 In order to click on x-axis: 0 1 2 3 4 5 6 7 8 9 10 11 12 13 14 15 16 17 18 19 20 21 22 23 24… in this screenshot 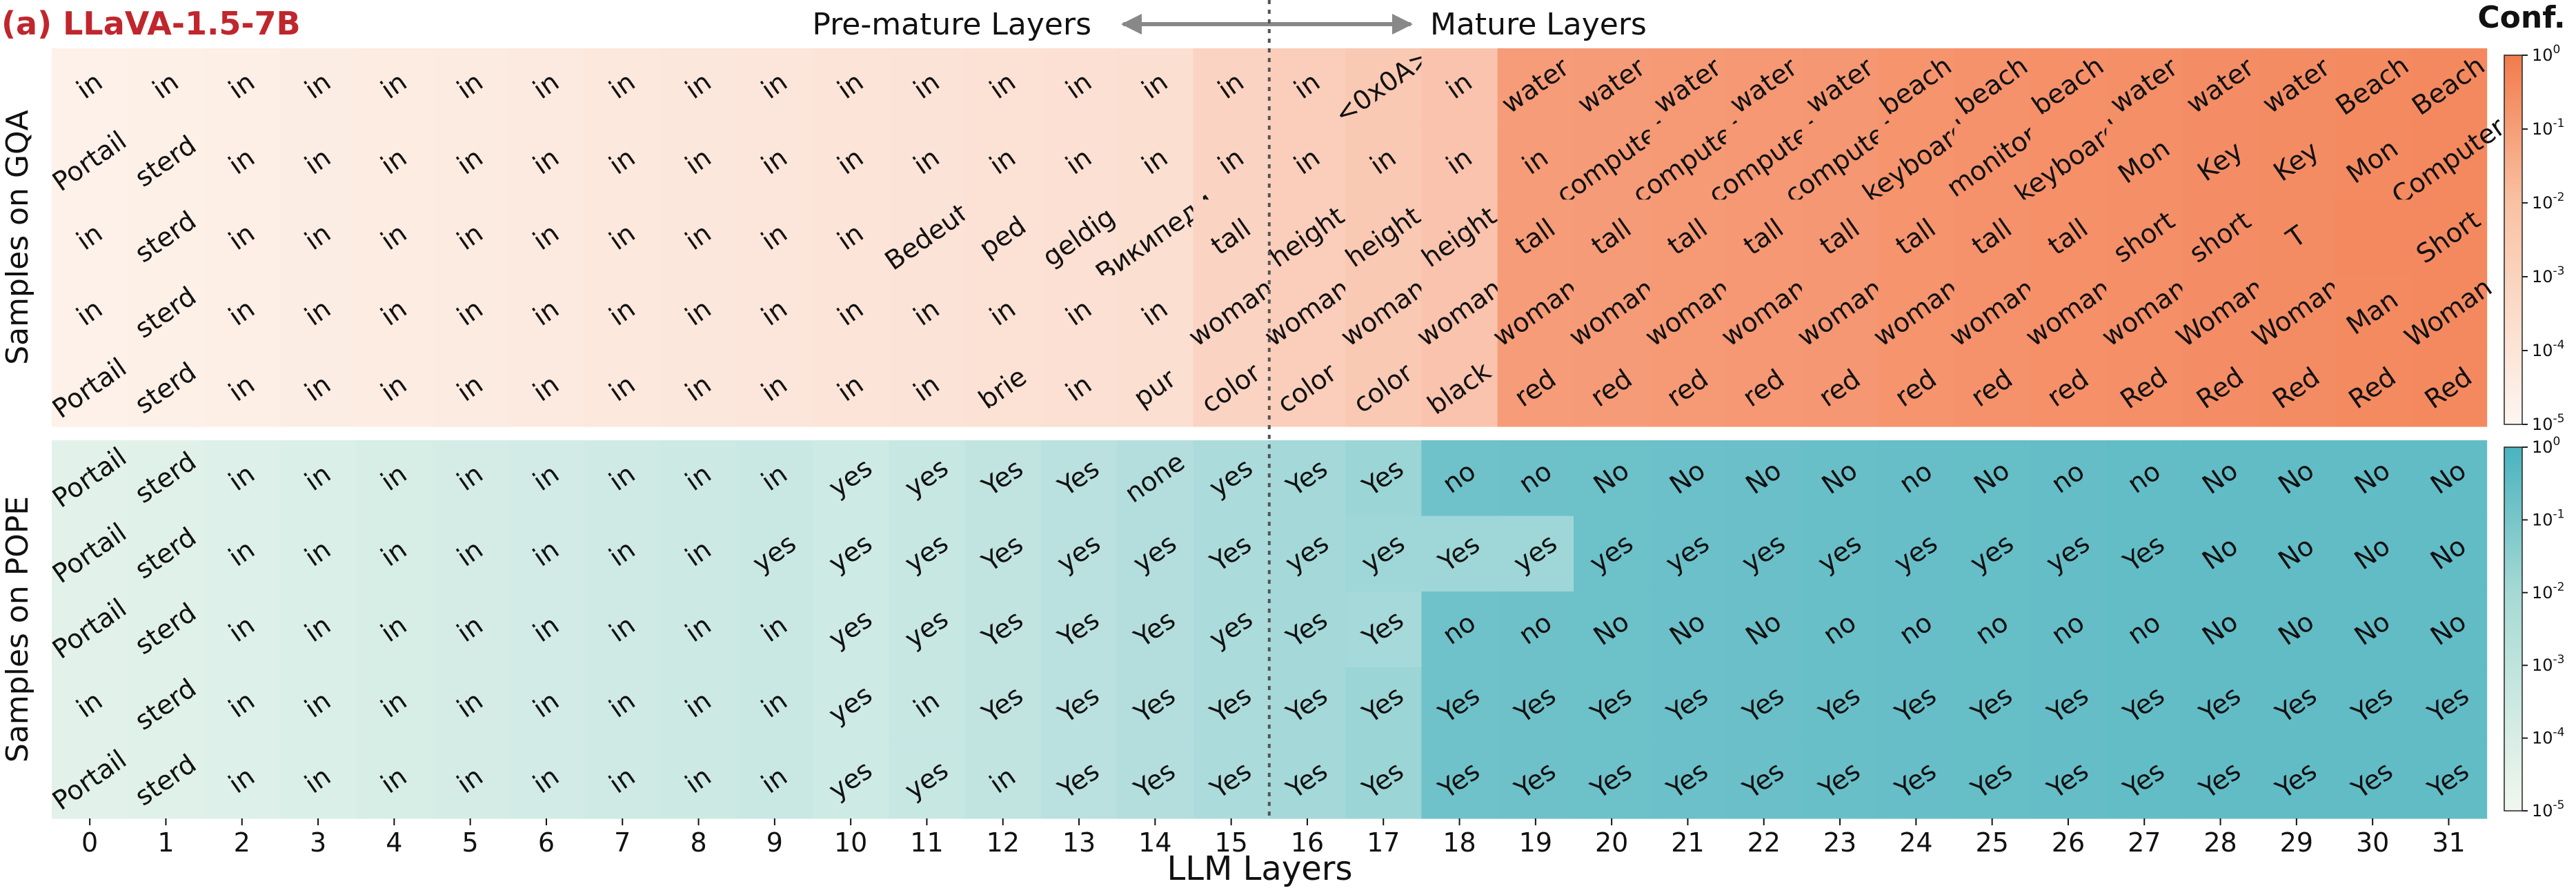, I will do `click(1273, 838)`.